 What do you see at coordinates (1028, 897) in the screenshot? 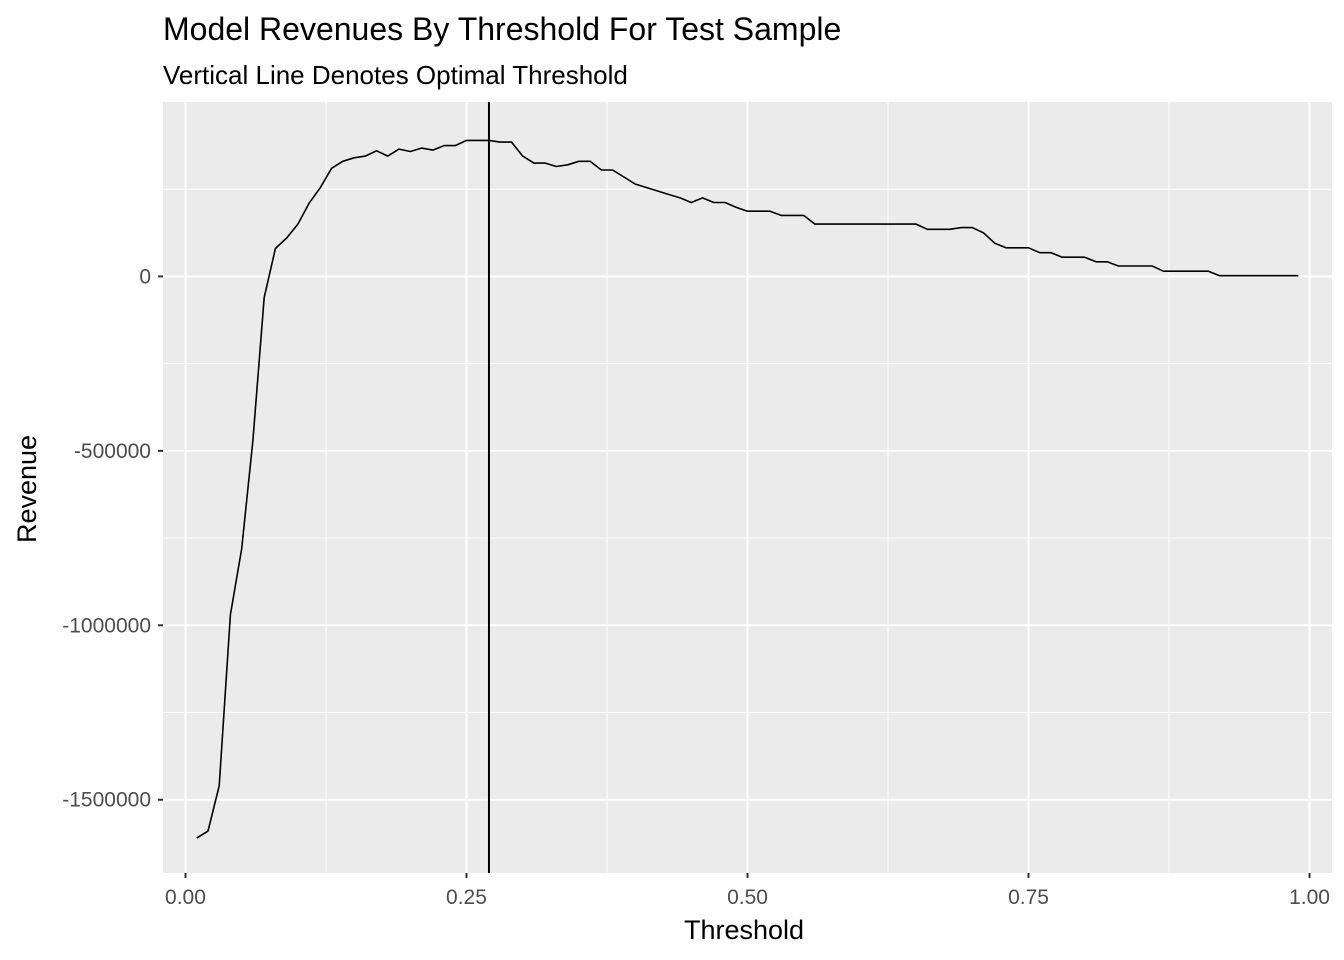
I see `x-tick-label: 0.75` at bounding box center [1028, 897].